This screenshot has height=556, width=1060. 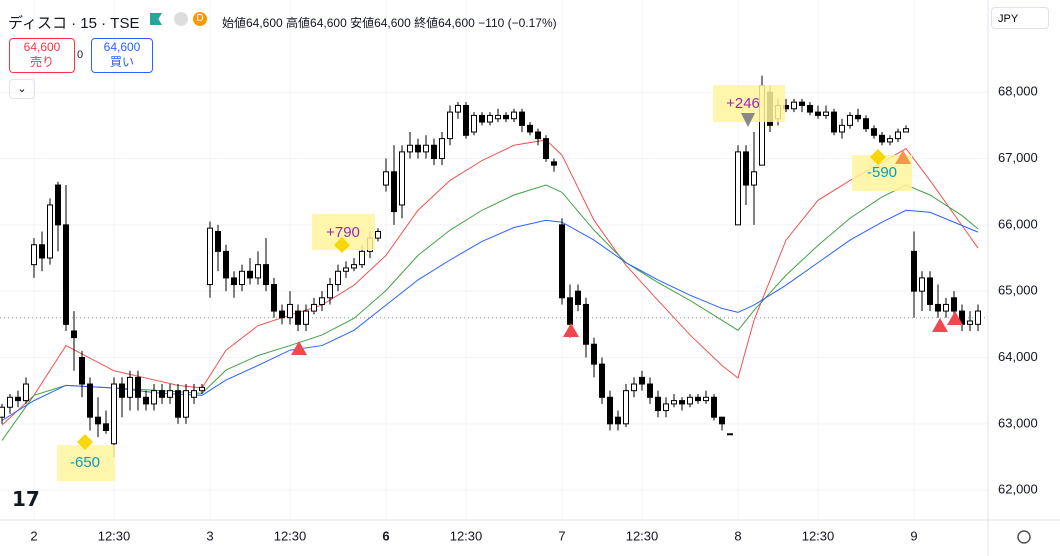 What do you see at coordinates (33, 535) in the screenshot?
I see `x-tick-label: 2` at bounding box center [33, 535].